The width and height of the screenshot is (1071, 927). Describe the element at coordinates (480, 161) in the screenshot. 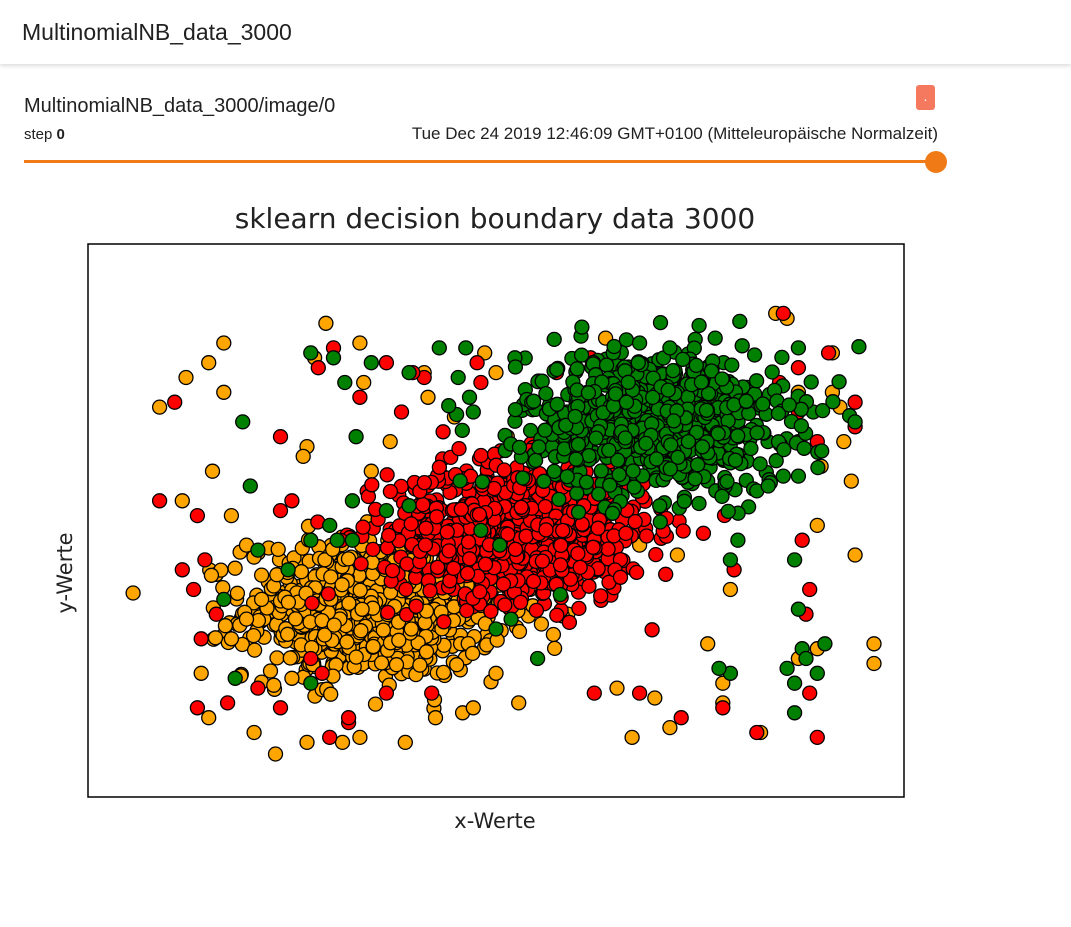

I see `step-slider-track` at that location.